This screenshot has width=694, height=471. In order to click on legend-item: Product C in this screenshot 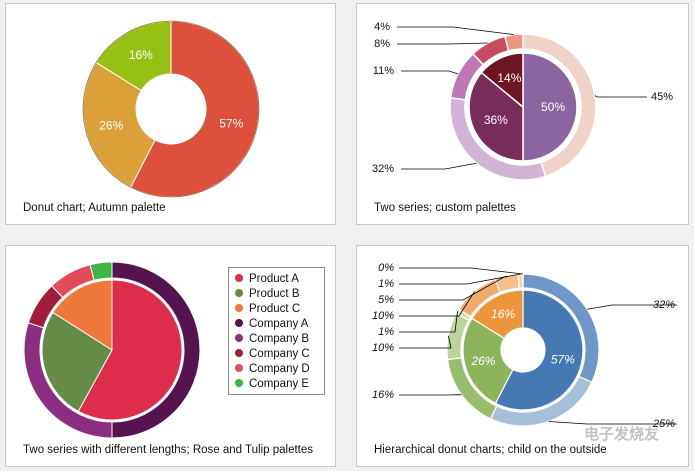, I will do `click(279, 309)`.